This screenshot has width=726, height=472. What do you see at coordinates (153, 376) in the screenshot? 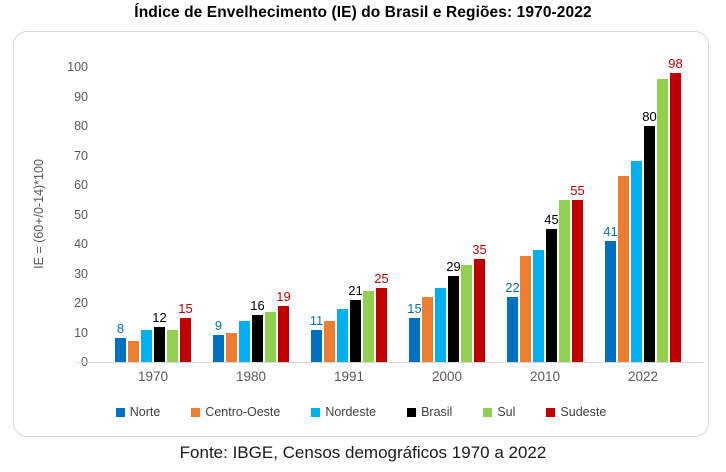
I see `x-axis-label-1970: 1970` at bounding box center [153, 376].